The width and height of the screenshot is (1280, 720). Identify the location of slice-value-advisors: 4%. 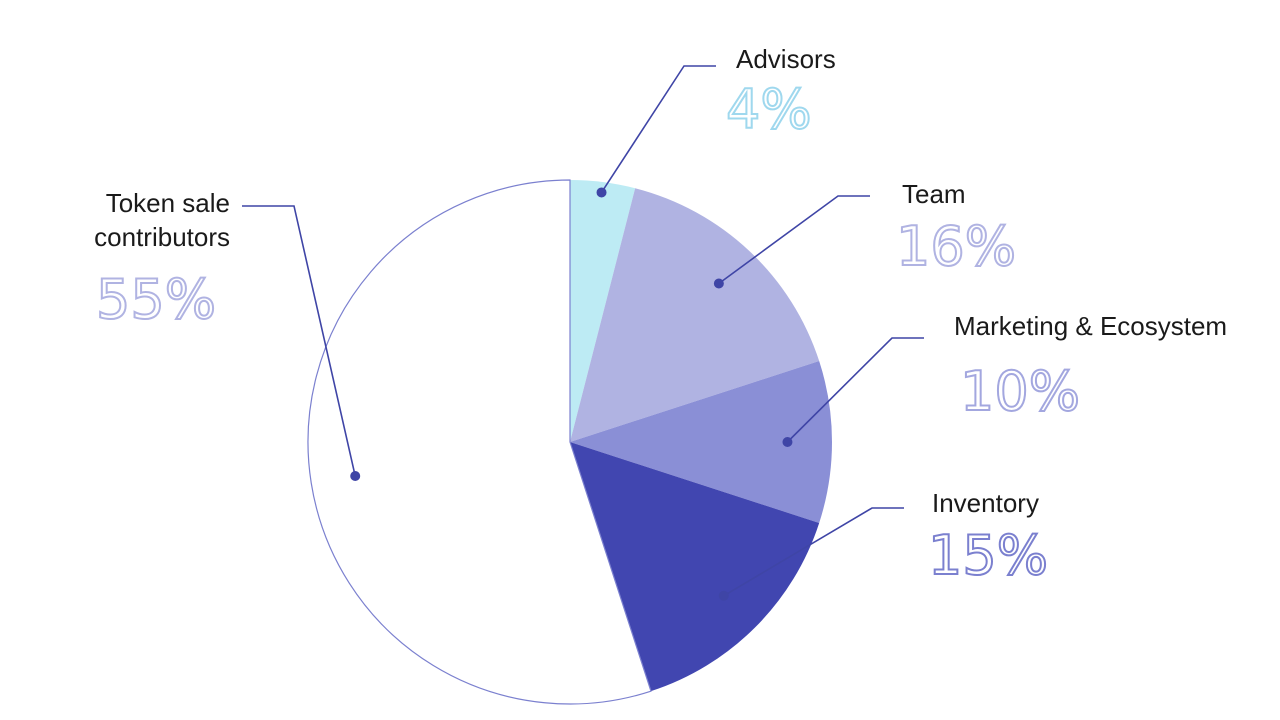
(769, 109).